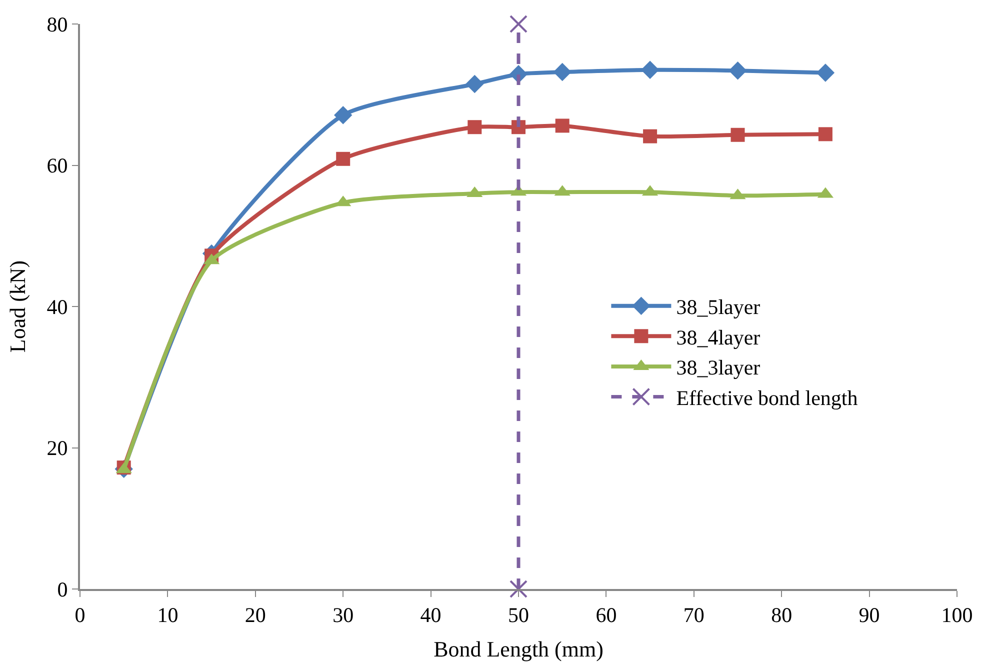 The height and width of the screenshot is (670, 985). Describe the element at coordinates (781, 615) in the screenshot. I see `x-tick-label: 80` at that location.